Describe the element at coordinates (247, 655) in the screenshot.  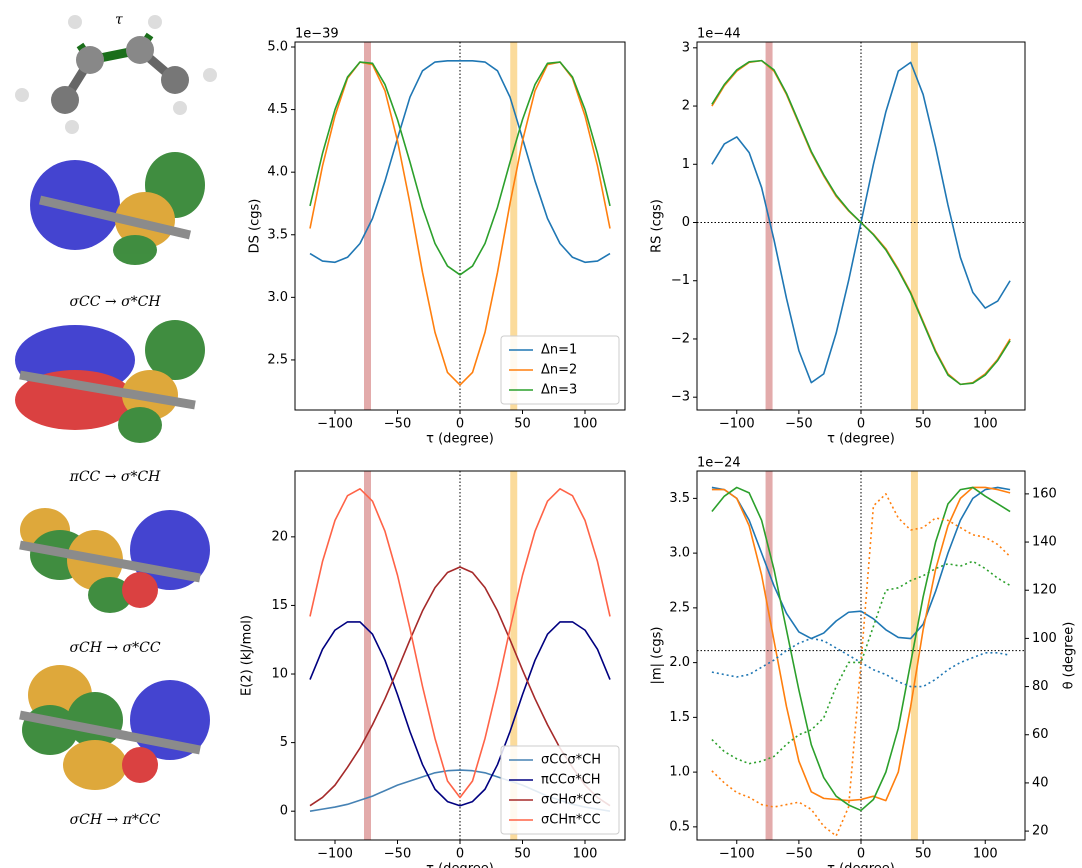
I see `y-axis-label: E(2) (kJ/mol)` at that location.